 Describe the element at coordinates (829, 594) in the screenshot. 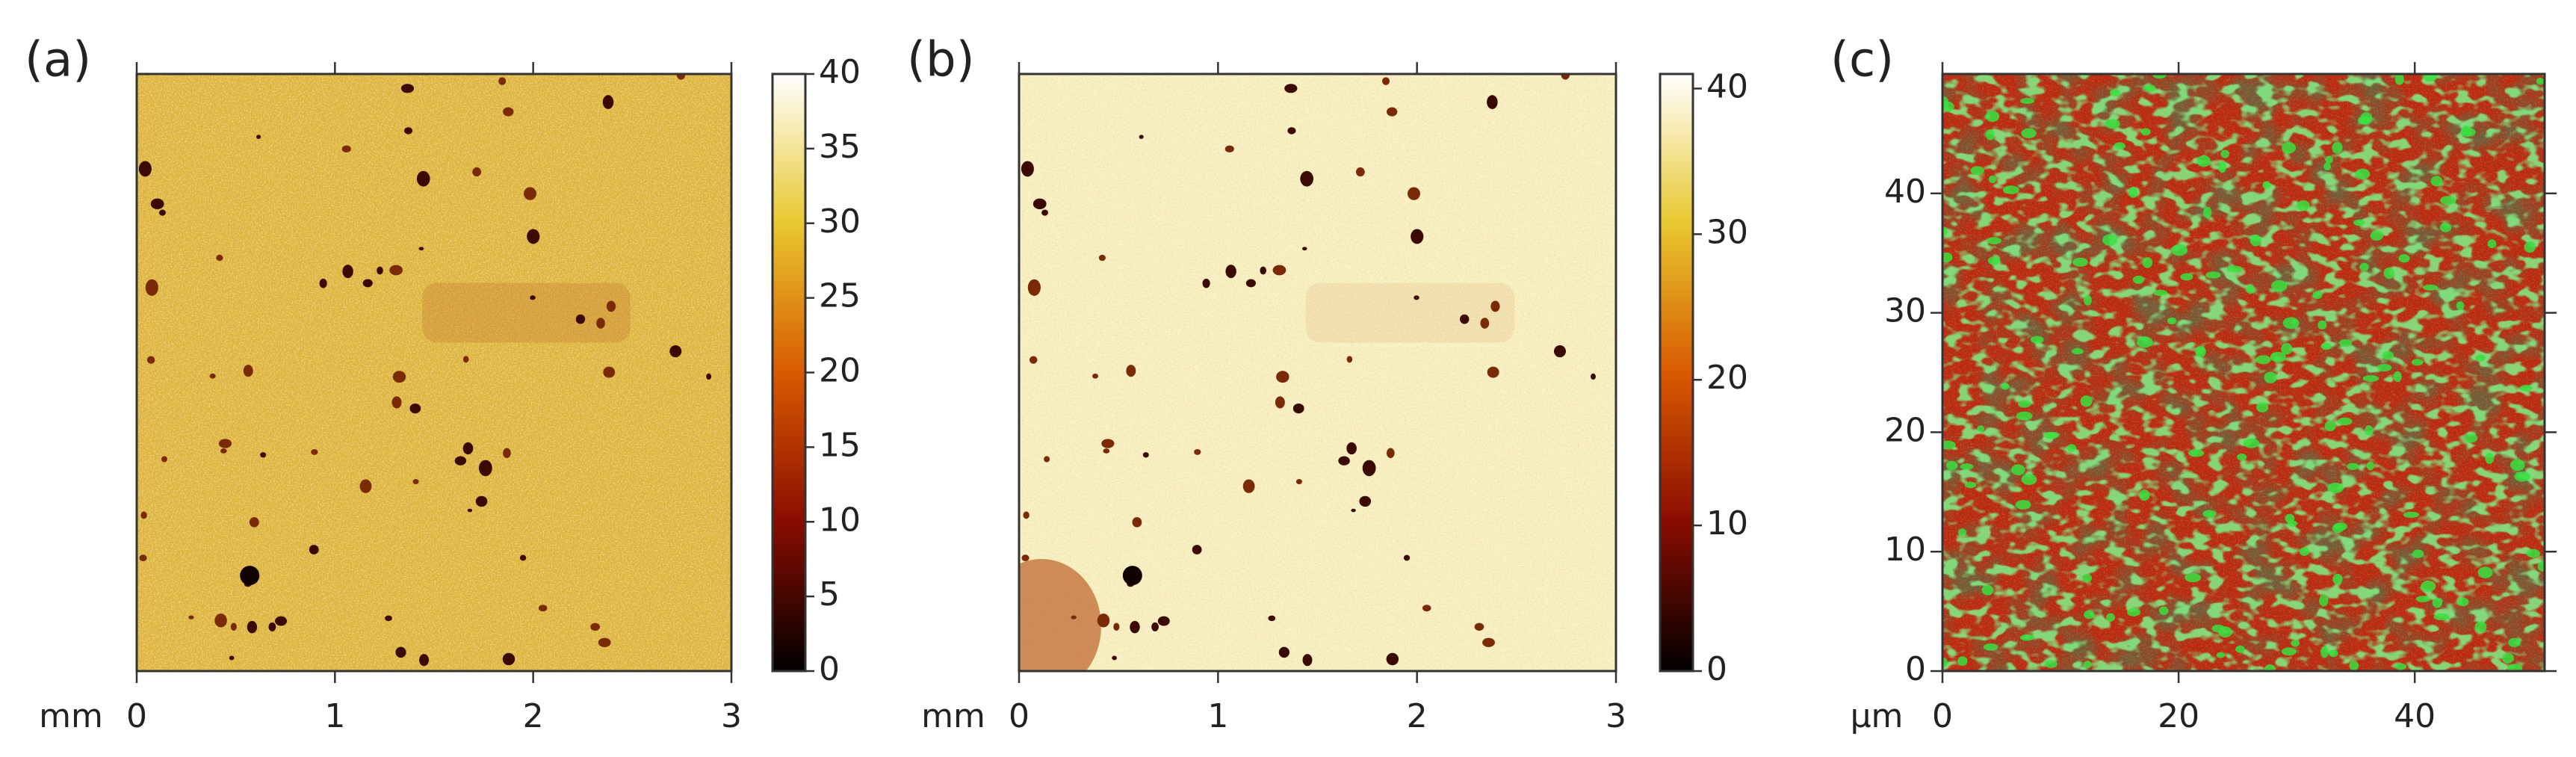

I see `colorbar-tick-label: 5` at that location.